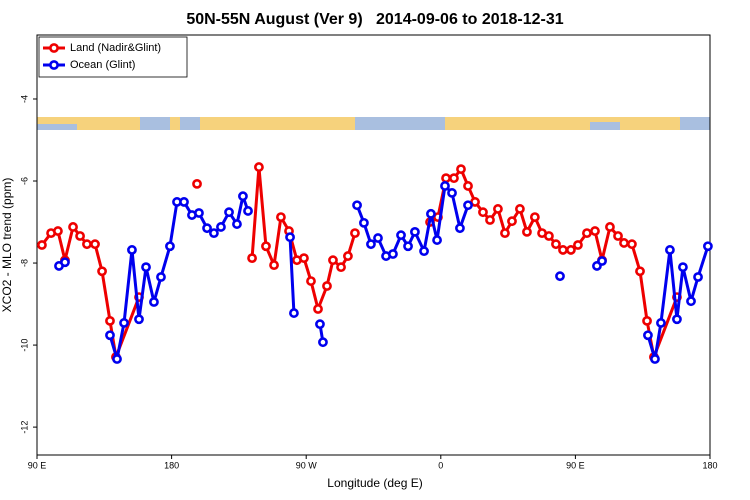 The height and width of the screenshot is (500, 750). What do you see at coordinates (7, 245) in the screenshot?
I see `y-axis-label: XCO2 - MLO trend (ppm)` at bounding box center [7, 245].